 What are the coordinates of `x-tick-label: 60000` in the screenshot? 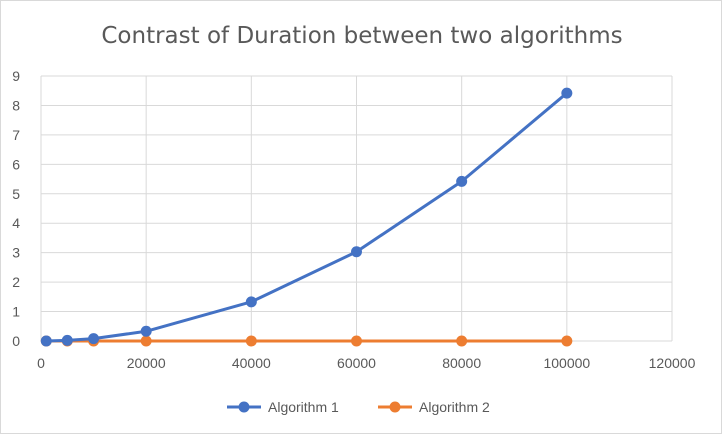 It's located at (356, 363).